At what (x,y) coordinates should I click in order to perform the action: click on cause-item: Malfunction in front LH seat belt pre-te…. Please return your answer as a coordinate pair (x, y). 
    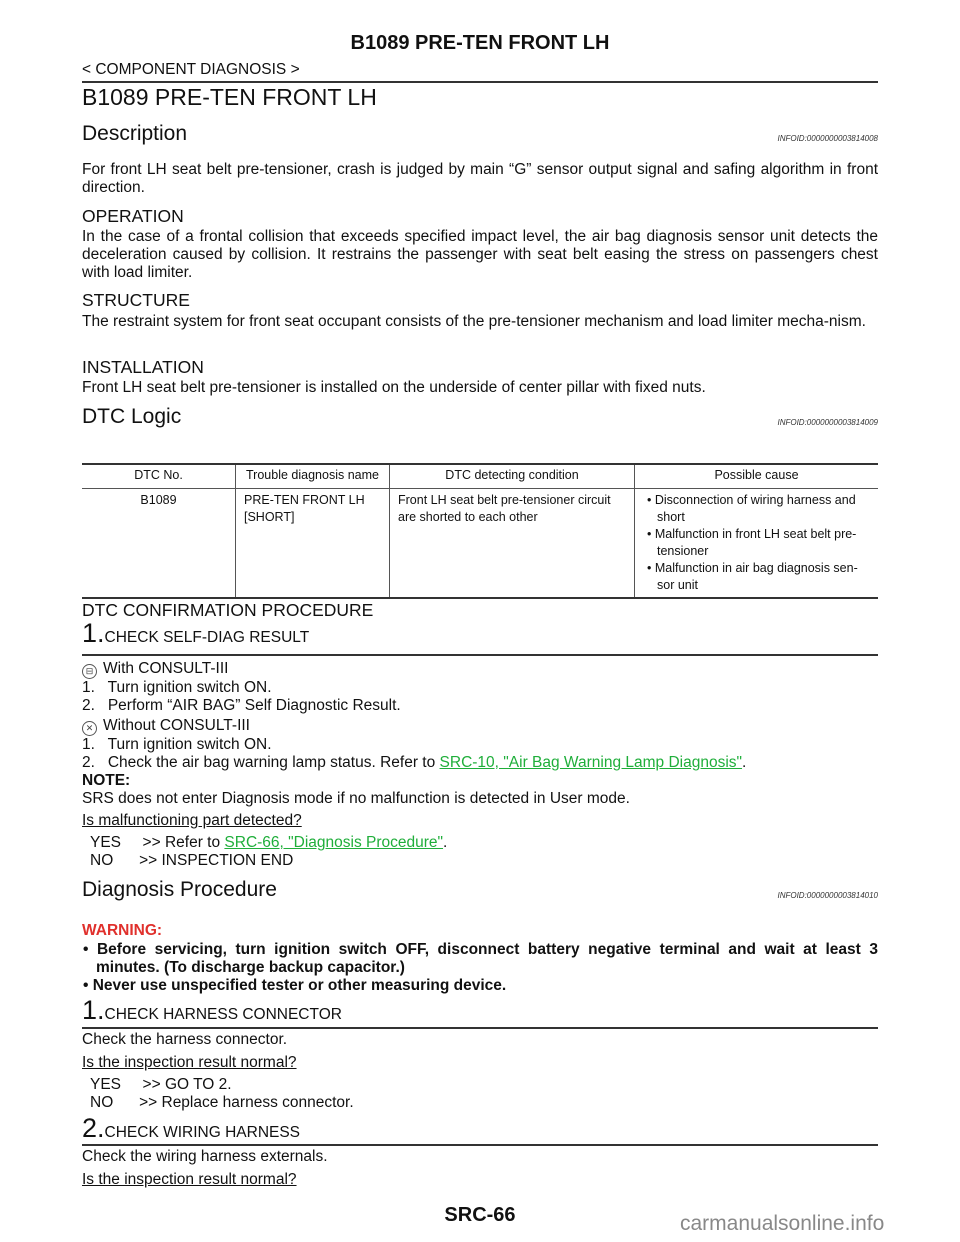
    Looking at the image, I should click on (756, 543).